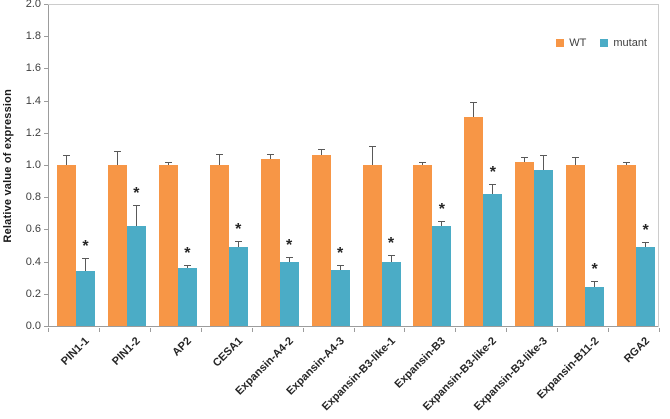 The image size is (670, 419). Describe the element at coordinates (353, 4) in the screenshot. I see `plot-border-top` at that location.